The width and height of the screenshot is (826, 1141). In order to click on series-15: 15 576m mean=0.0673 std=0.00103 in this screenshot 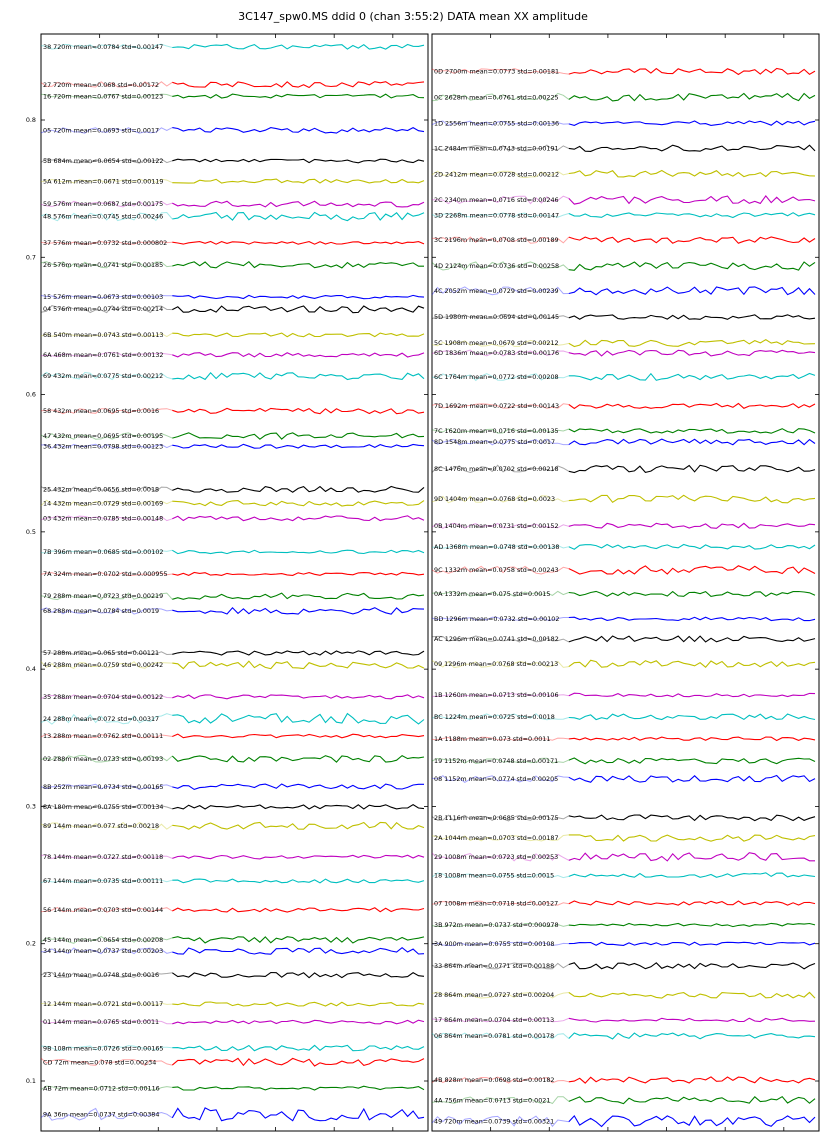, I will do `click(232, 297)`.